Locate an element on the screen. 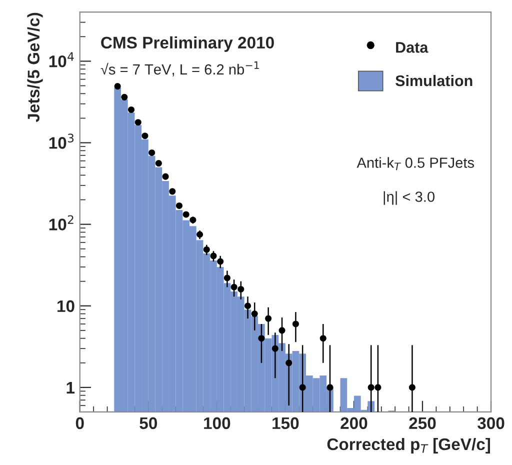  annotation: |η| < 3.0 is located at coordinates (409, 198).